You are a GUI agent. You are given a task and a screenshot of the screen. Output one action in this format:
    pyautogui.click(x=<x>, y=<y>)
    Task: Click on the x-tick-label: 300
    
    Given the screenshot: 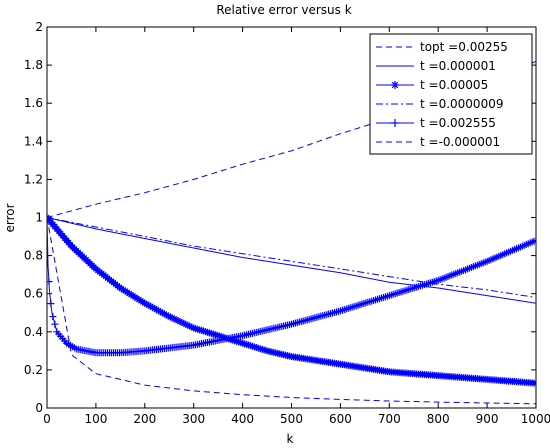 What is the action you would take?
    pyautogui.click(x=193, y=419)
    